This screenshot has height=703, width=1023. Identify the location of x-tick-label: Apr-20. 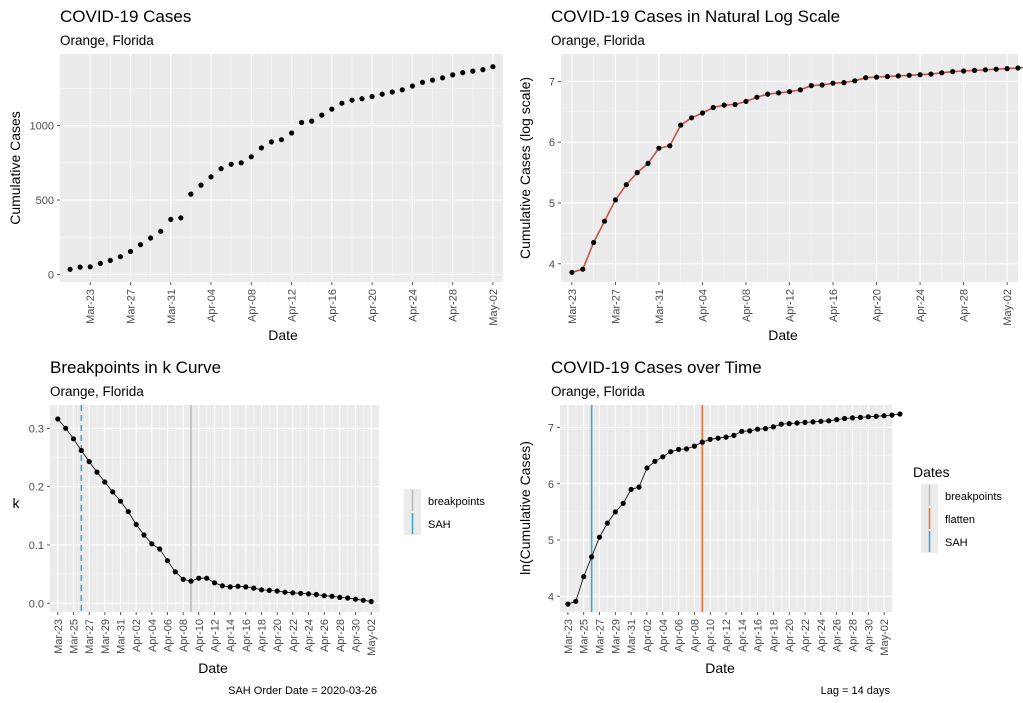
(373, 305).